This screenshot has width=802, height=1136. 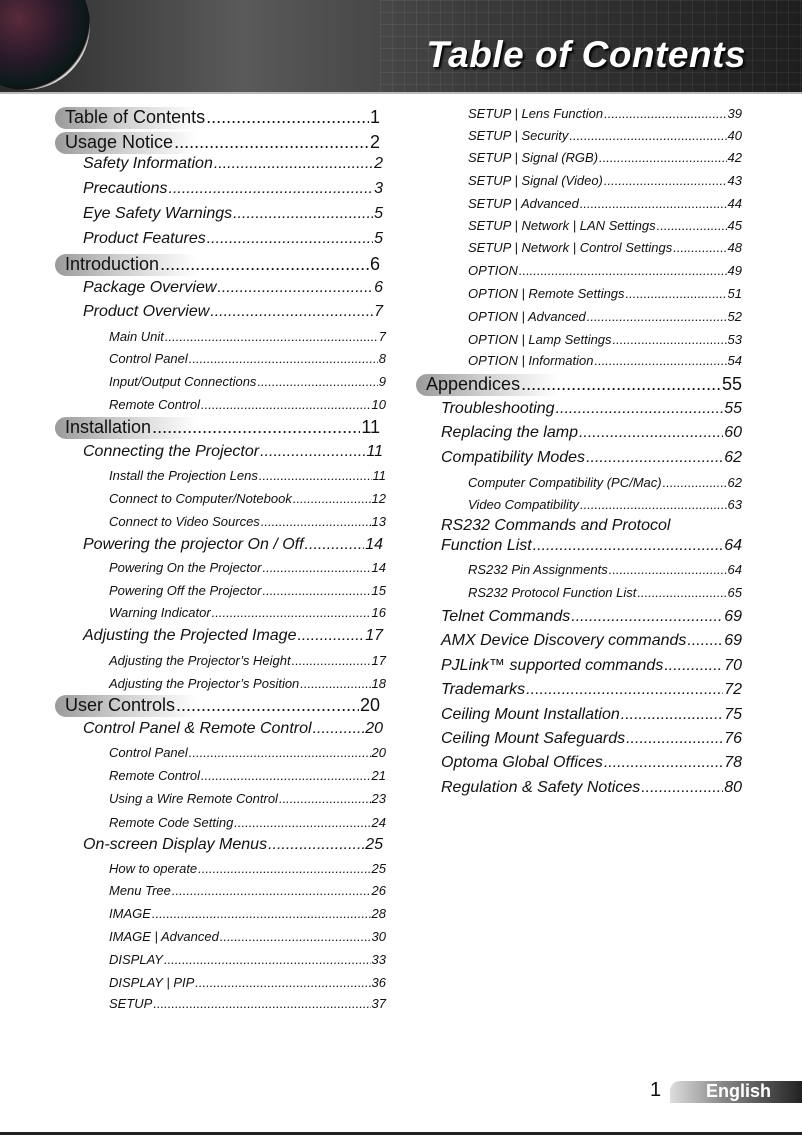 What do you see at coordinates (591, 715) in the screenshot?
I see `toc-entry: Ceiling Mount Installation 75` at bounding box center [591, 715].